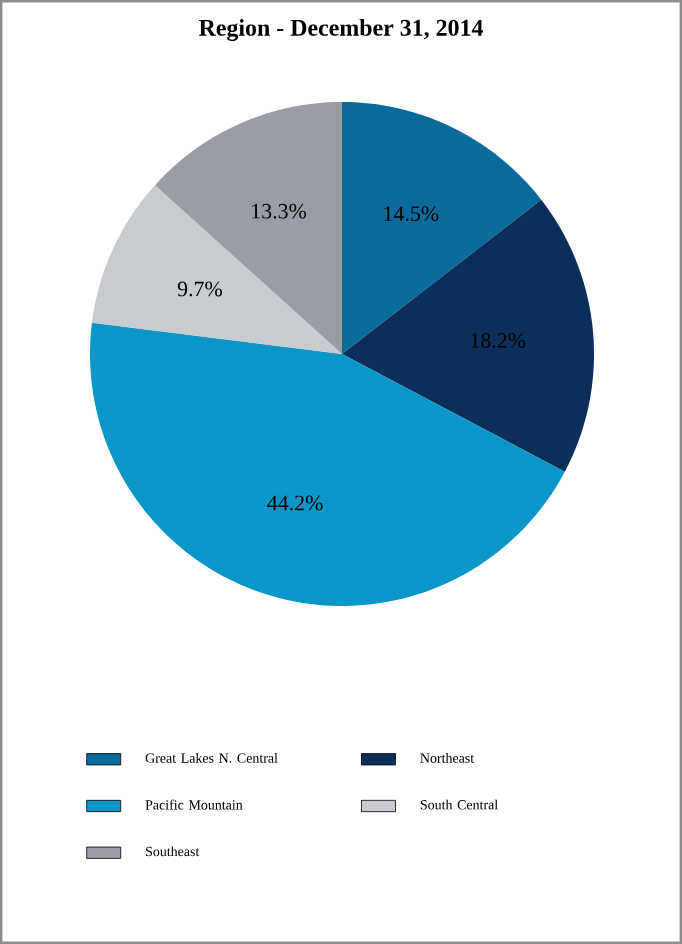 This screenshot has width=682, height=944. Describe the element at coordinates (279, 211) in the screenshot. I see `data-label: 13.3%` at that location.